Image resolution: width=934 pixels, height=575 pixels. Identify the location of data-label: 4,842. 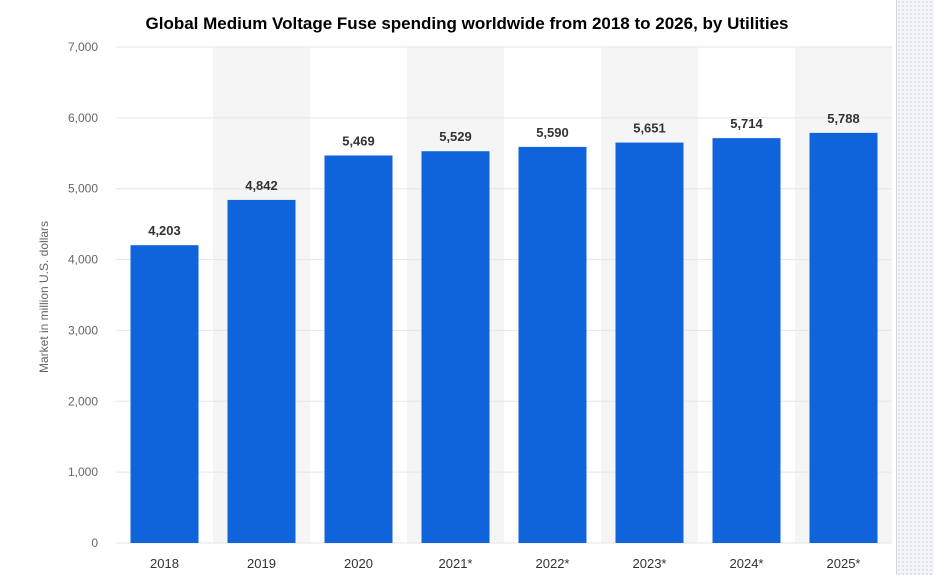
(261, 185).